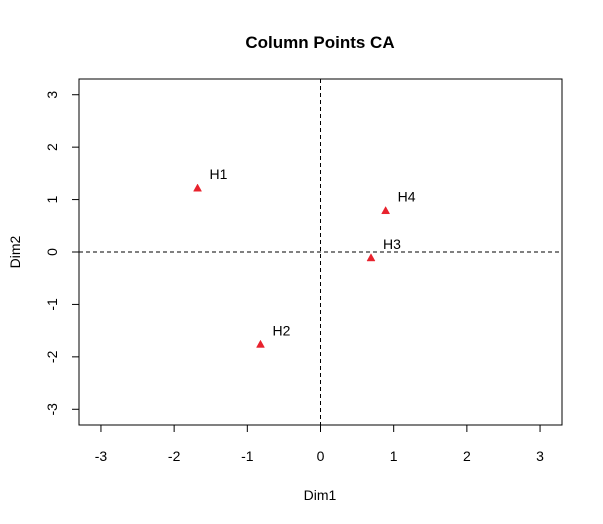 The width and height of the screenshot is (603, 524). Describe the element at coordinates (52, 199) in the screenshot. I see `y-tick-label: 1` at that location.